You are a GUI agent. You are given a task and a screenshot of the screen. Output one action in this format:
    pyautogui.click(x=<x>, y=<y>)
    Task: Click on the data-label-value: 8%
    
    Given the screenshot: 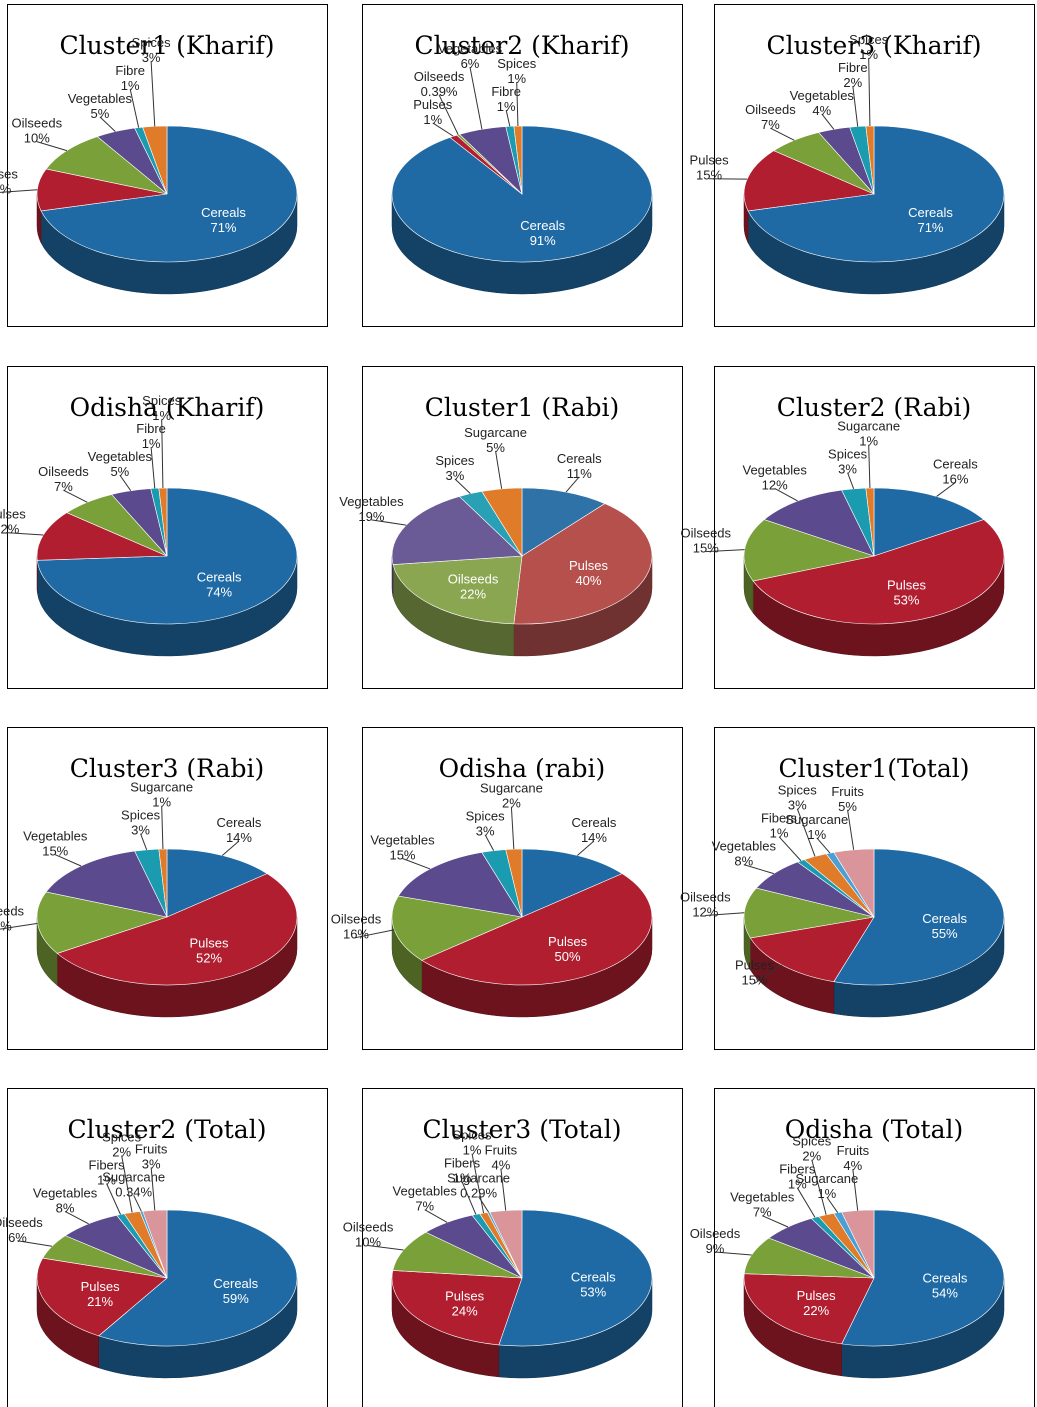 What is the action you would take?
    pyautogui.click(x=743, y=861)
    